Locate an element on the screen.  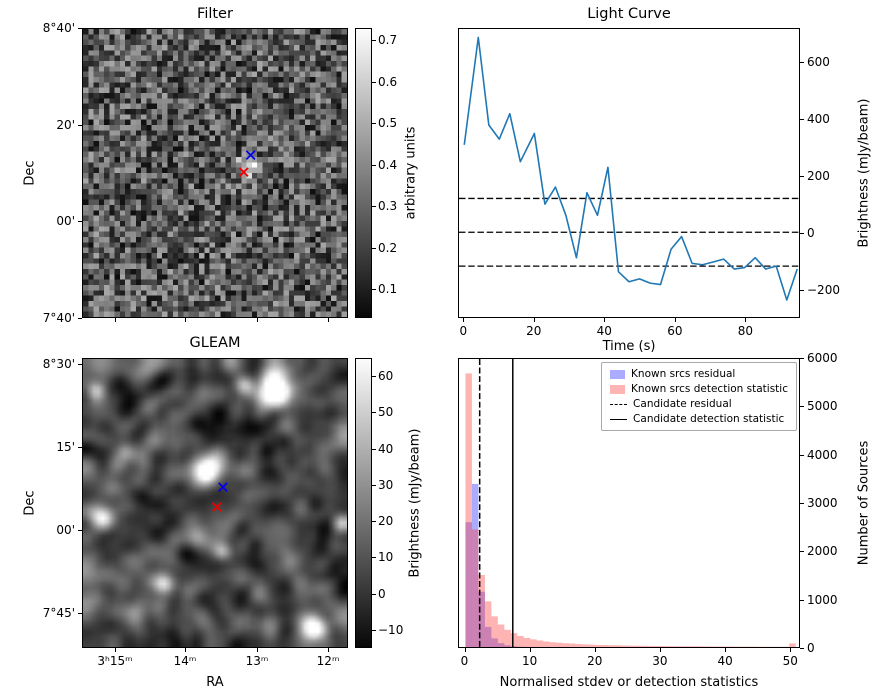
colorbar-tick-label: 50 is located at coordinates (386, 412).